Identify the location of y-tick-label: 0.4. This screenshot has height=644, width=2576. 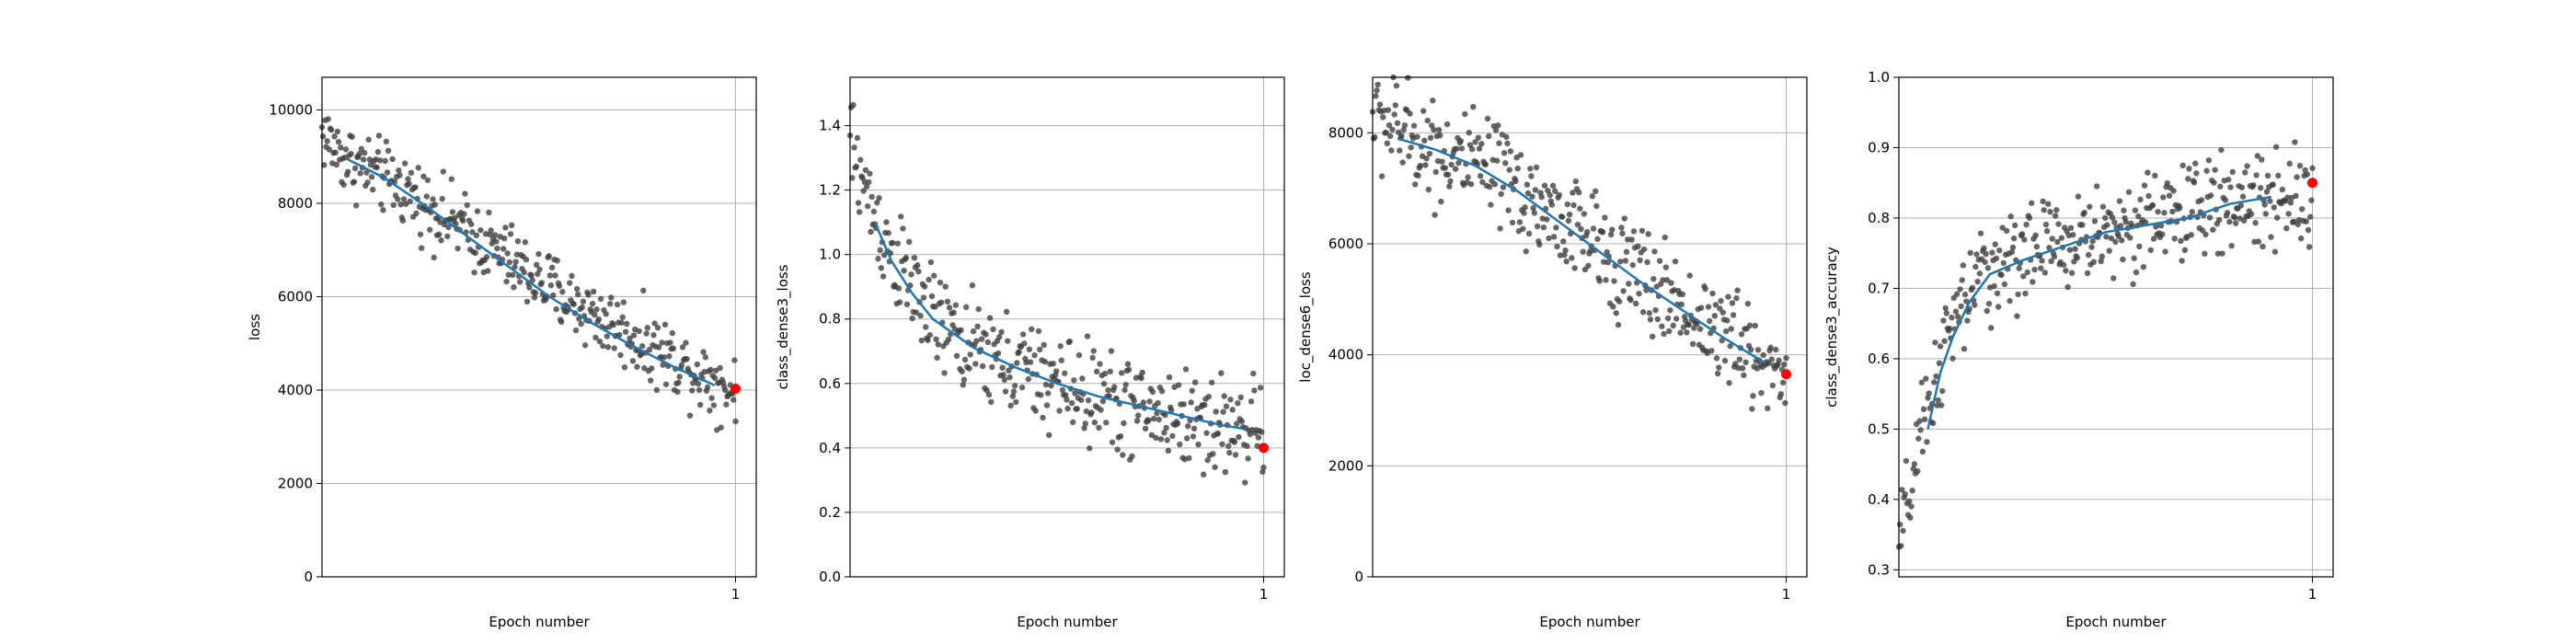
(1879, 499).